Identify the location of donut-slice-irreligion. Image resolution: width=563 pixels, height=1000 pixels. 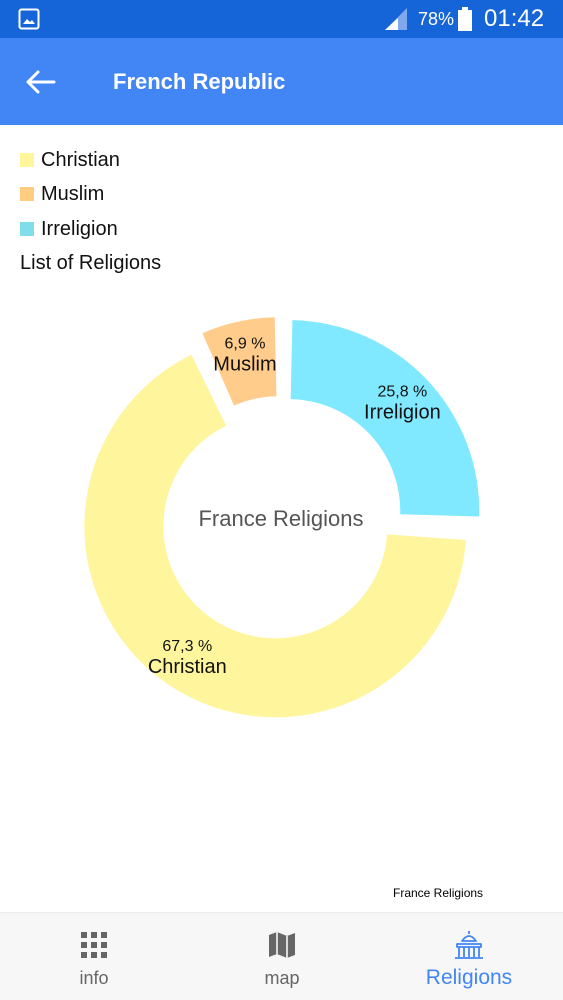
(385, 418).